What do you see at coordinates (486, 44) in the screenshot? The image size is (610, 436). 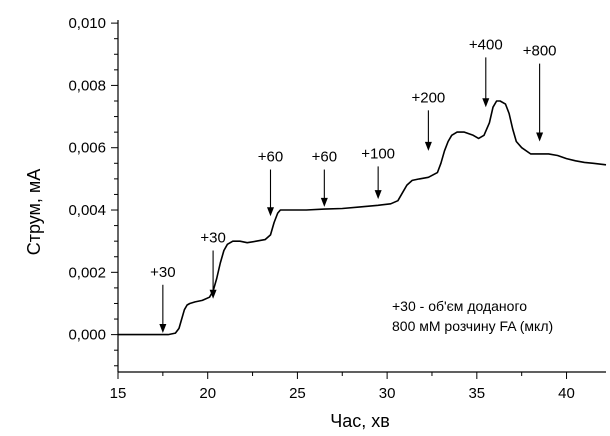 I see `addition-label: +400` at bounding box center [486, 44].